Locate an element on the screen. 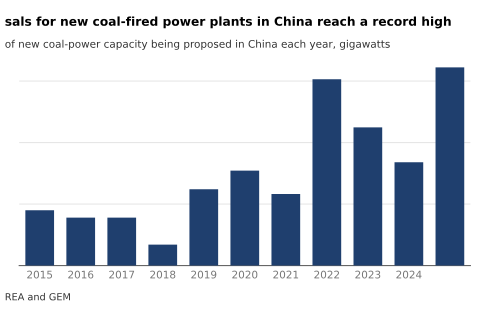 Image resolution: width=480 pixels, height=320 pixels. text: REA and GEM is located at coordinates (38, 296).